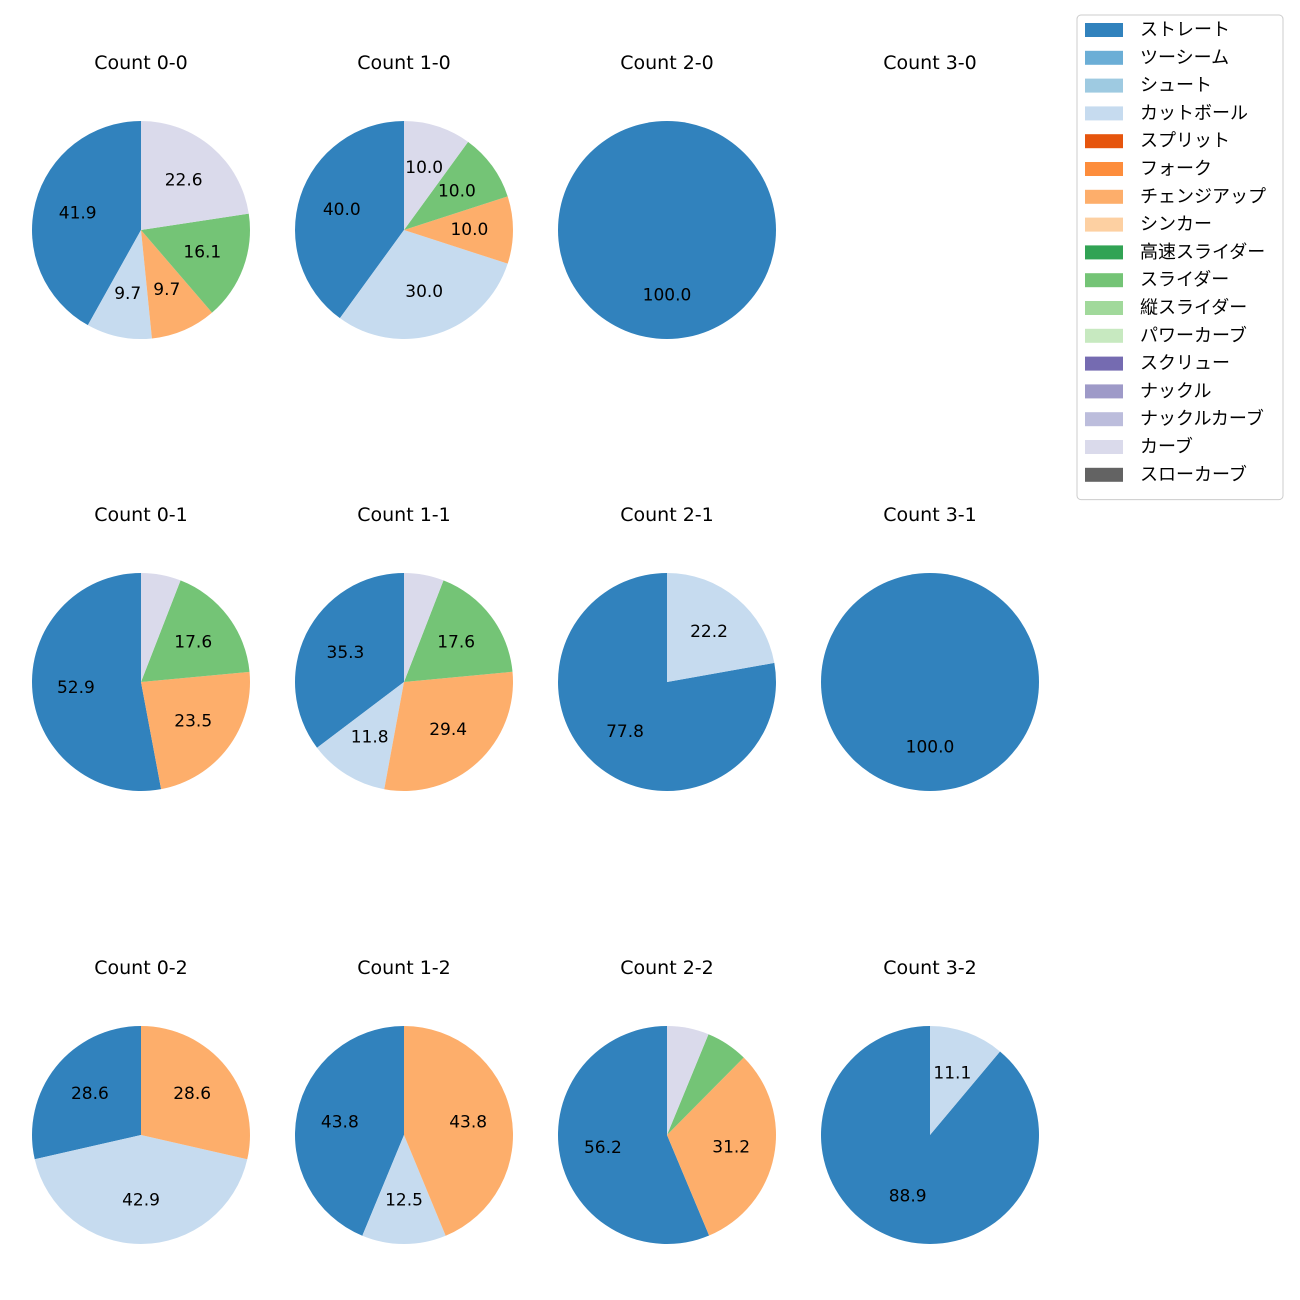 The width and height of the screenshot is (1300, 1300). What do you see at coordinates (424, 627) in the screenshot?
I see `slice-count-1-1-カーブ` at bounding box center [424, 627].